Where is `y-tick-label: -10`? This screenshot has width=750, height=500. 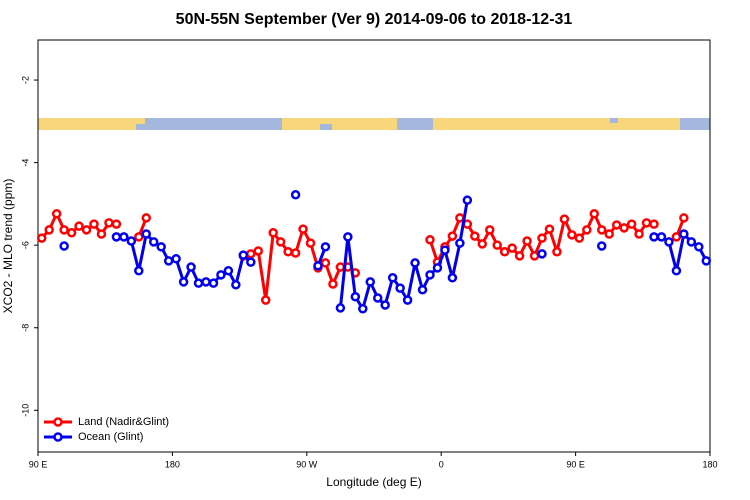
y-tick-label: -10 is located at coordinates (25, 410).